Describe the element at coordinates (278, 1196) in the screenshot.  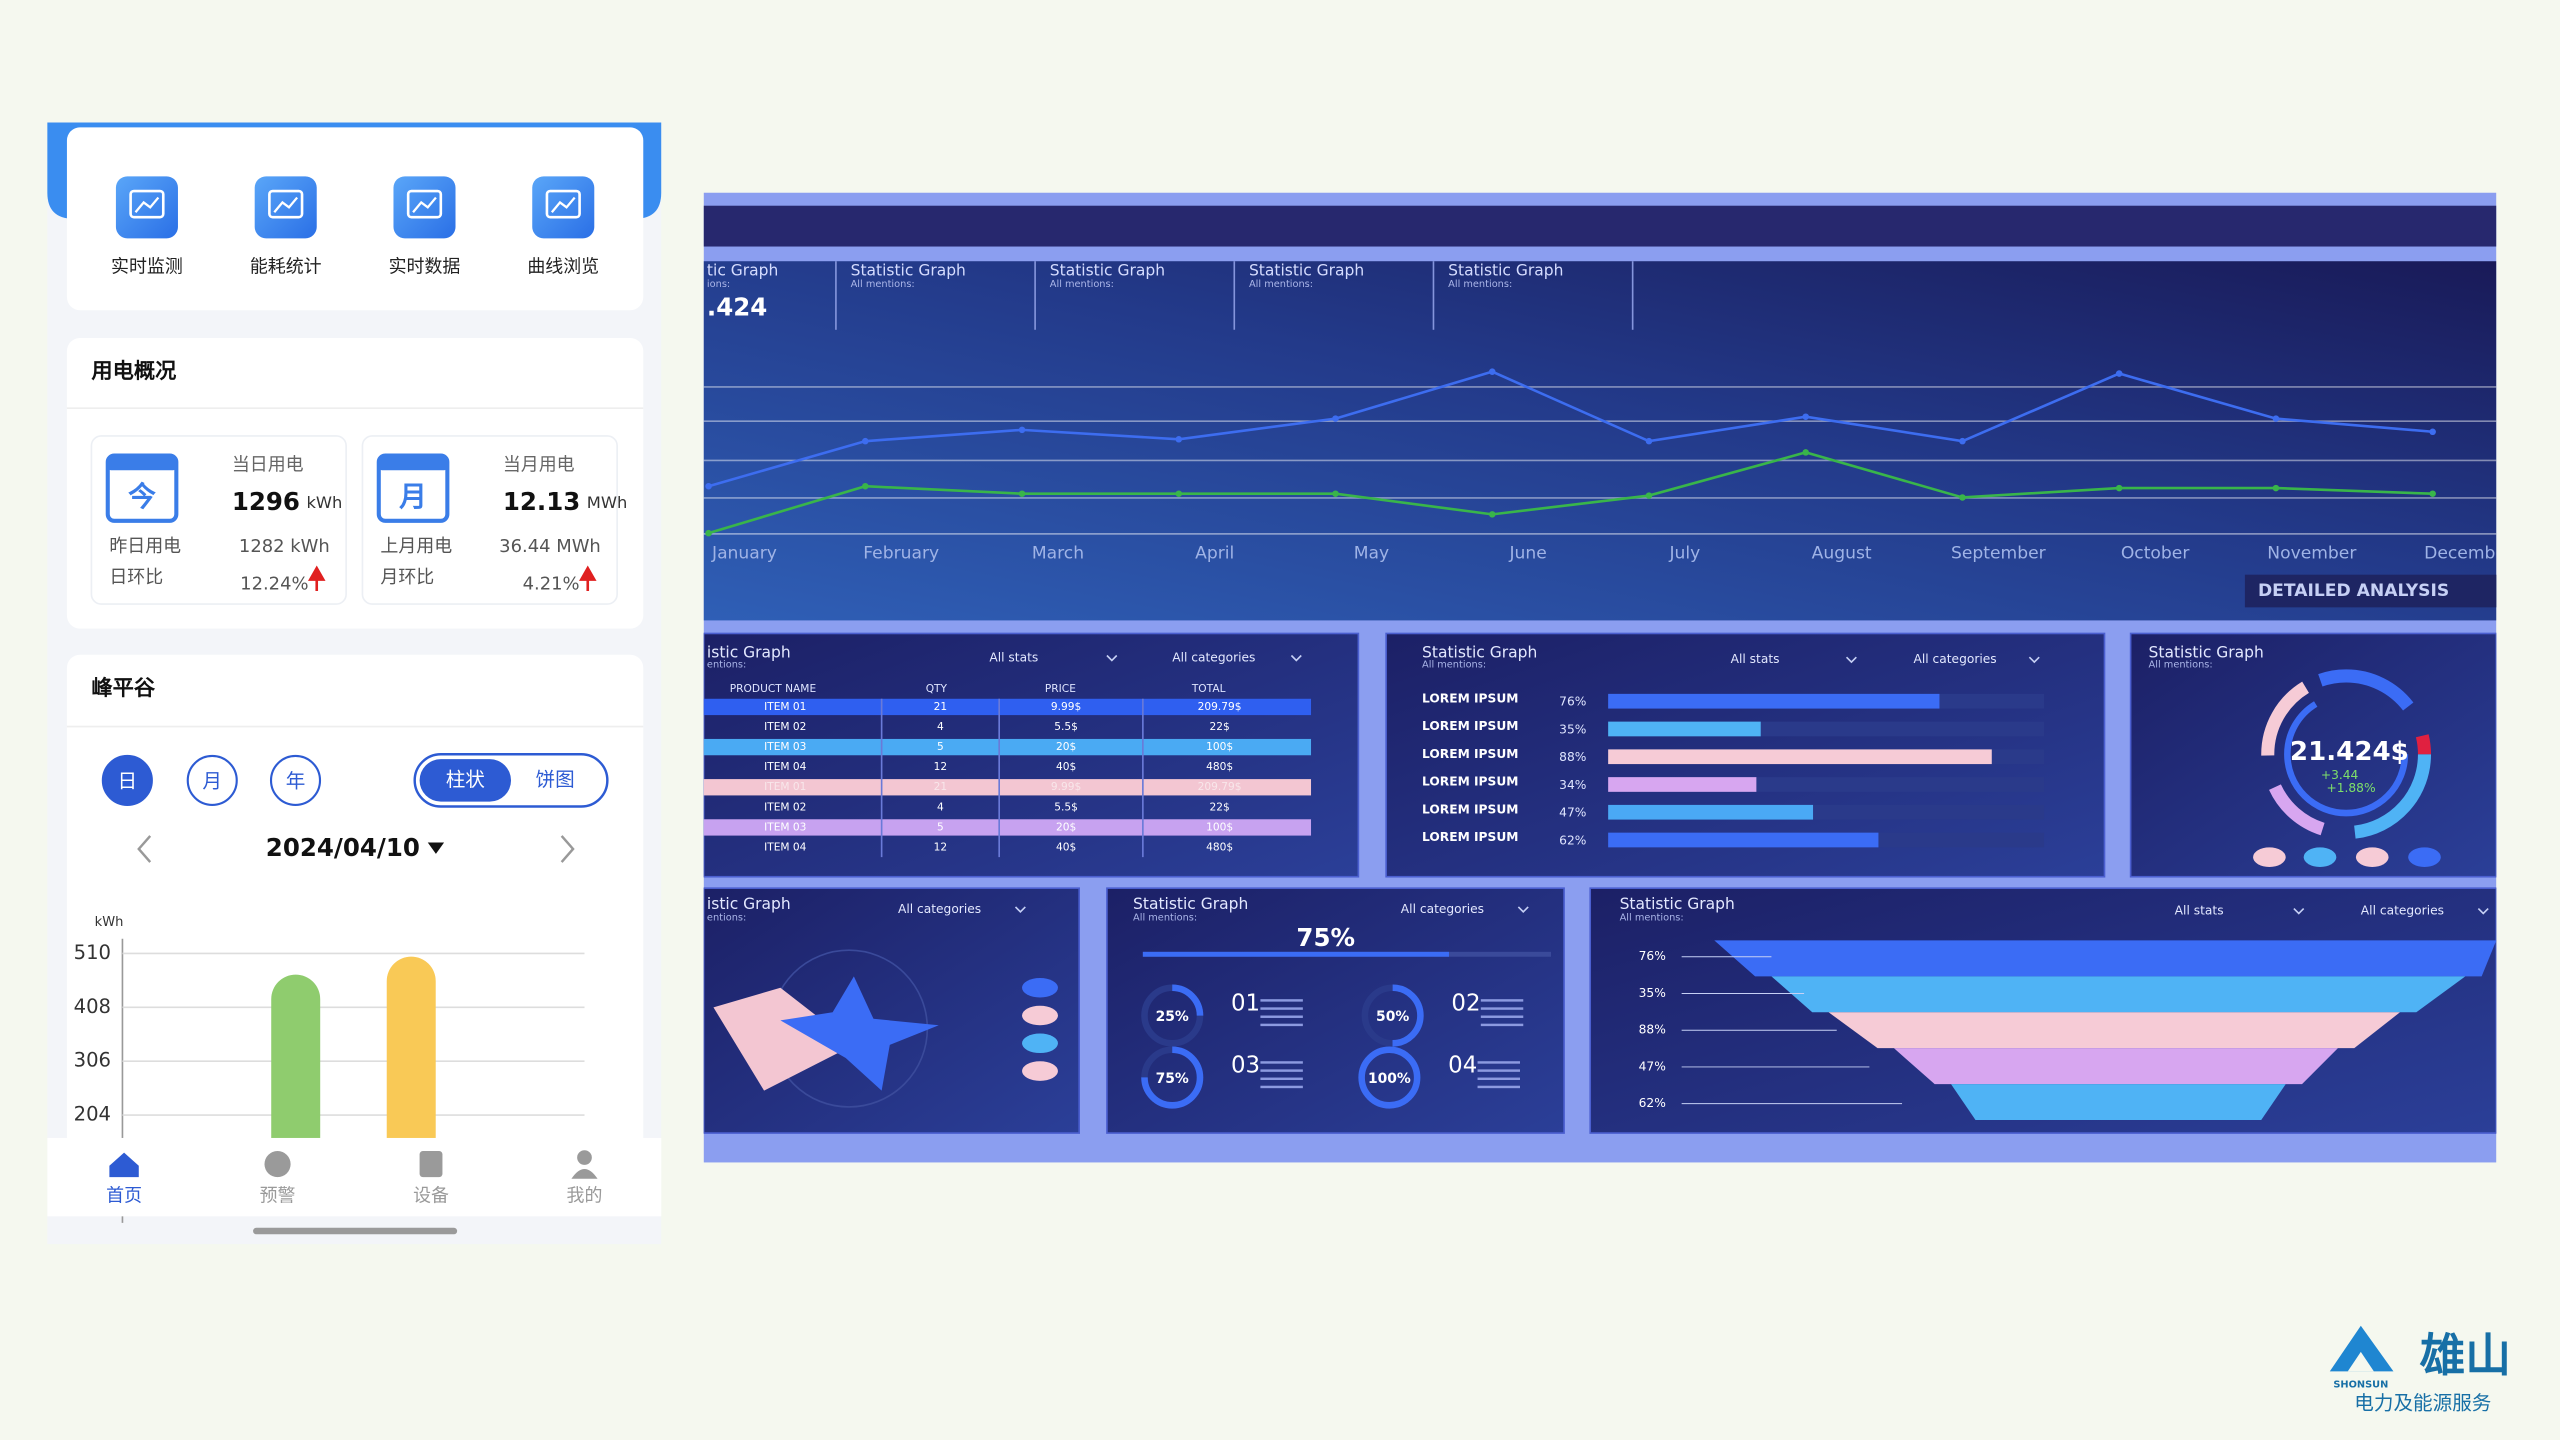
I see `nav-label: 预警` at that location.